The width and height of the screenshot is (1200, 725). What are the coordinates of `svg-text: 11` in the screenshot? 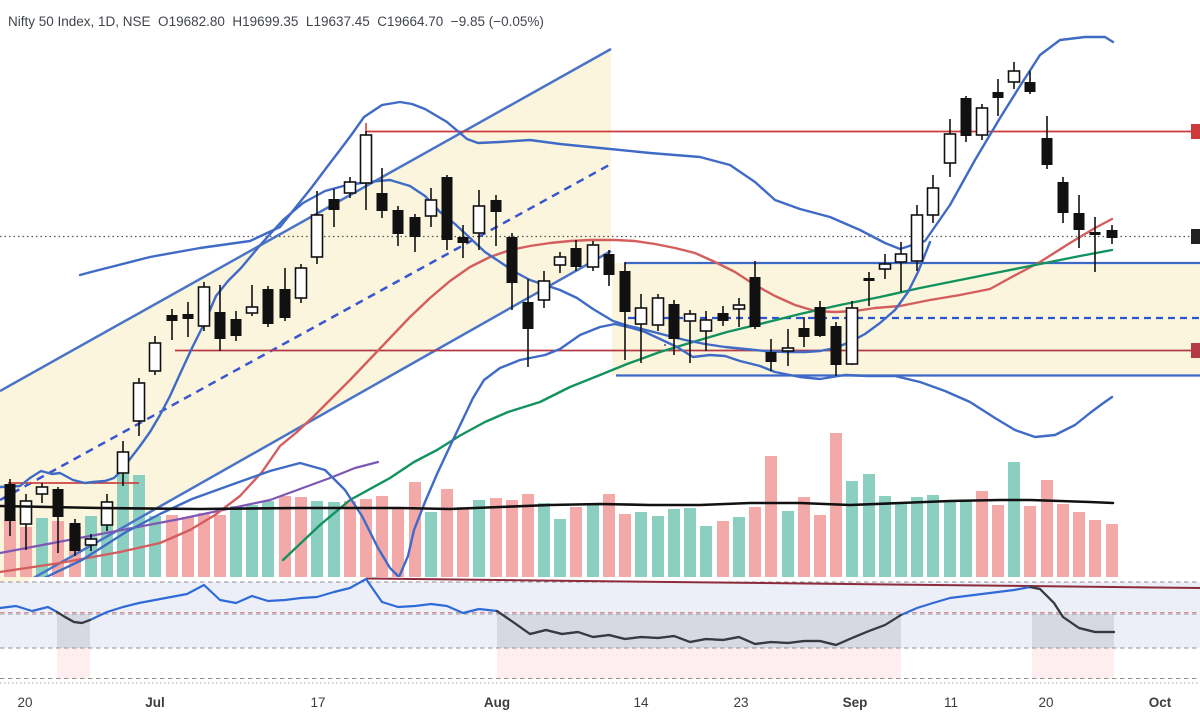 It's located at (951, 702).